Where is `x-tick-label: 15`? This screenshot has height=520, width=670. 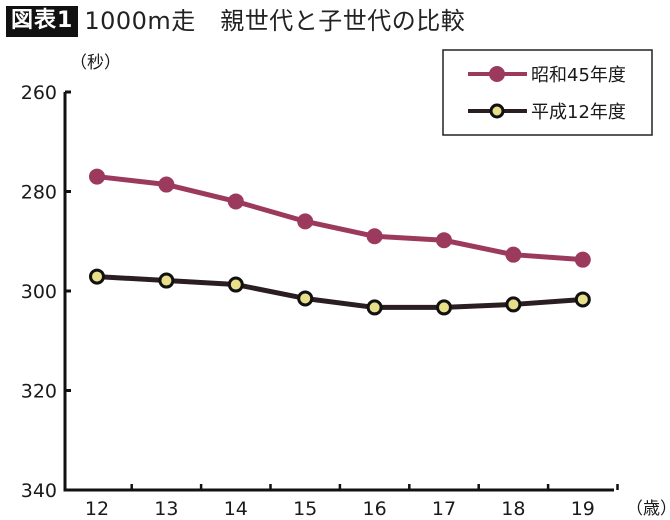
x-tick-label: 15 is located at coordinates (305, 509).